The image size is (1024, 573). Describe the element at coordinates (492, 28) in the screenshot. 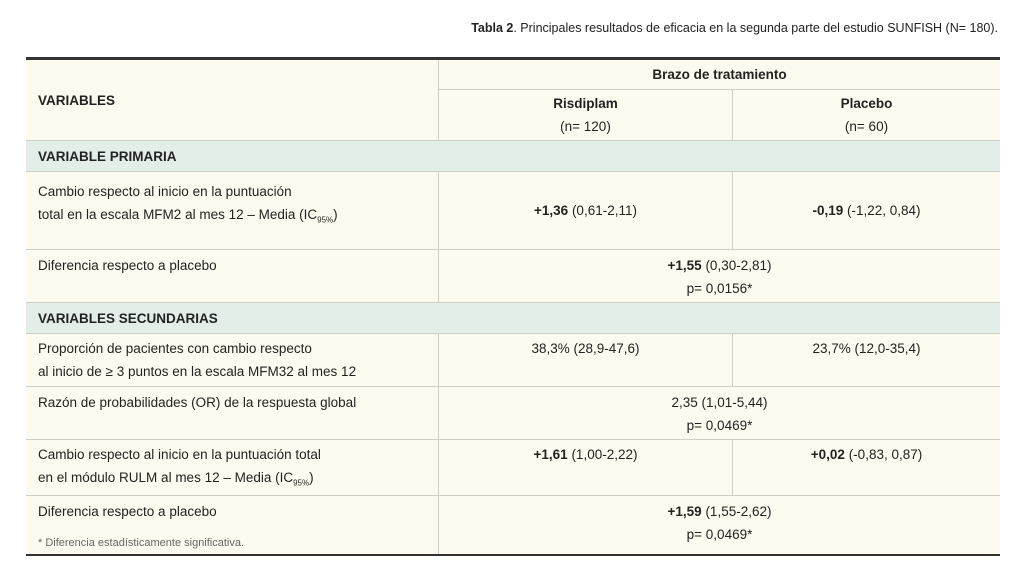

I see `caption-label: Tabla 2` at that location.